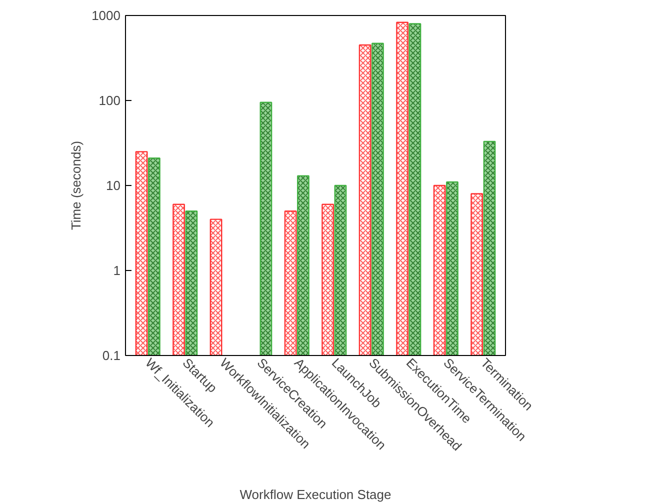  What do you see at coordinates (113, 185) in the screenshot?
I see `y-tick-label: 10` at bounding box center [113, 185].